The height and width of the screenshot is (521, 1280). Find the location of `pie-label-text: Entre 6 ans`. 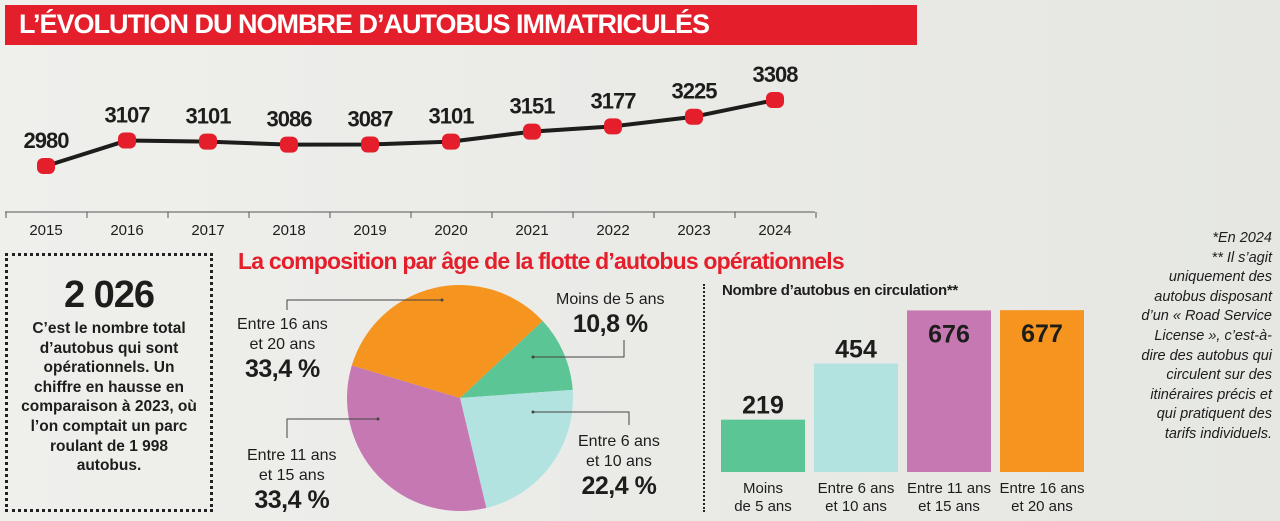

pie-label-text: Entre 6 ans is located at coordinates (619, 441).